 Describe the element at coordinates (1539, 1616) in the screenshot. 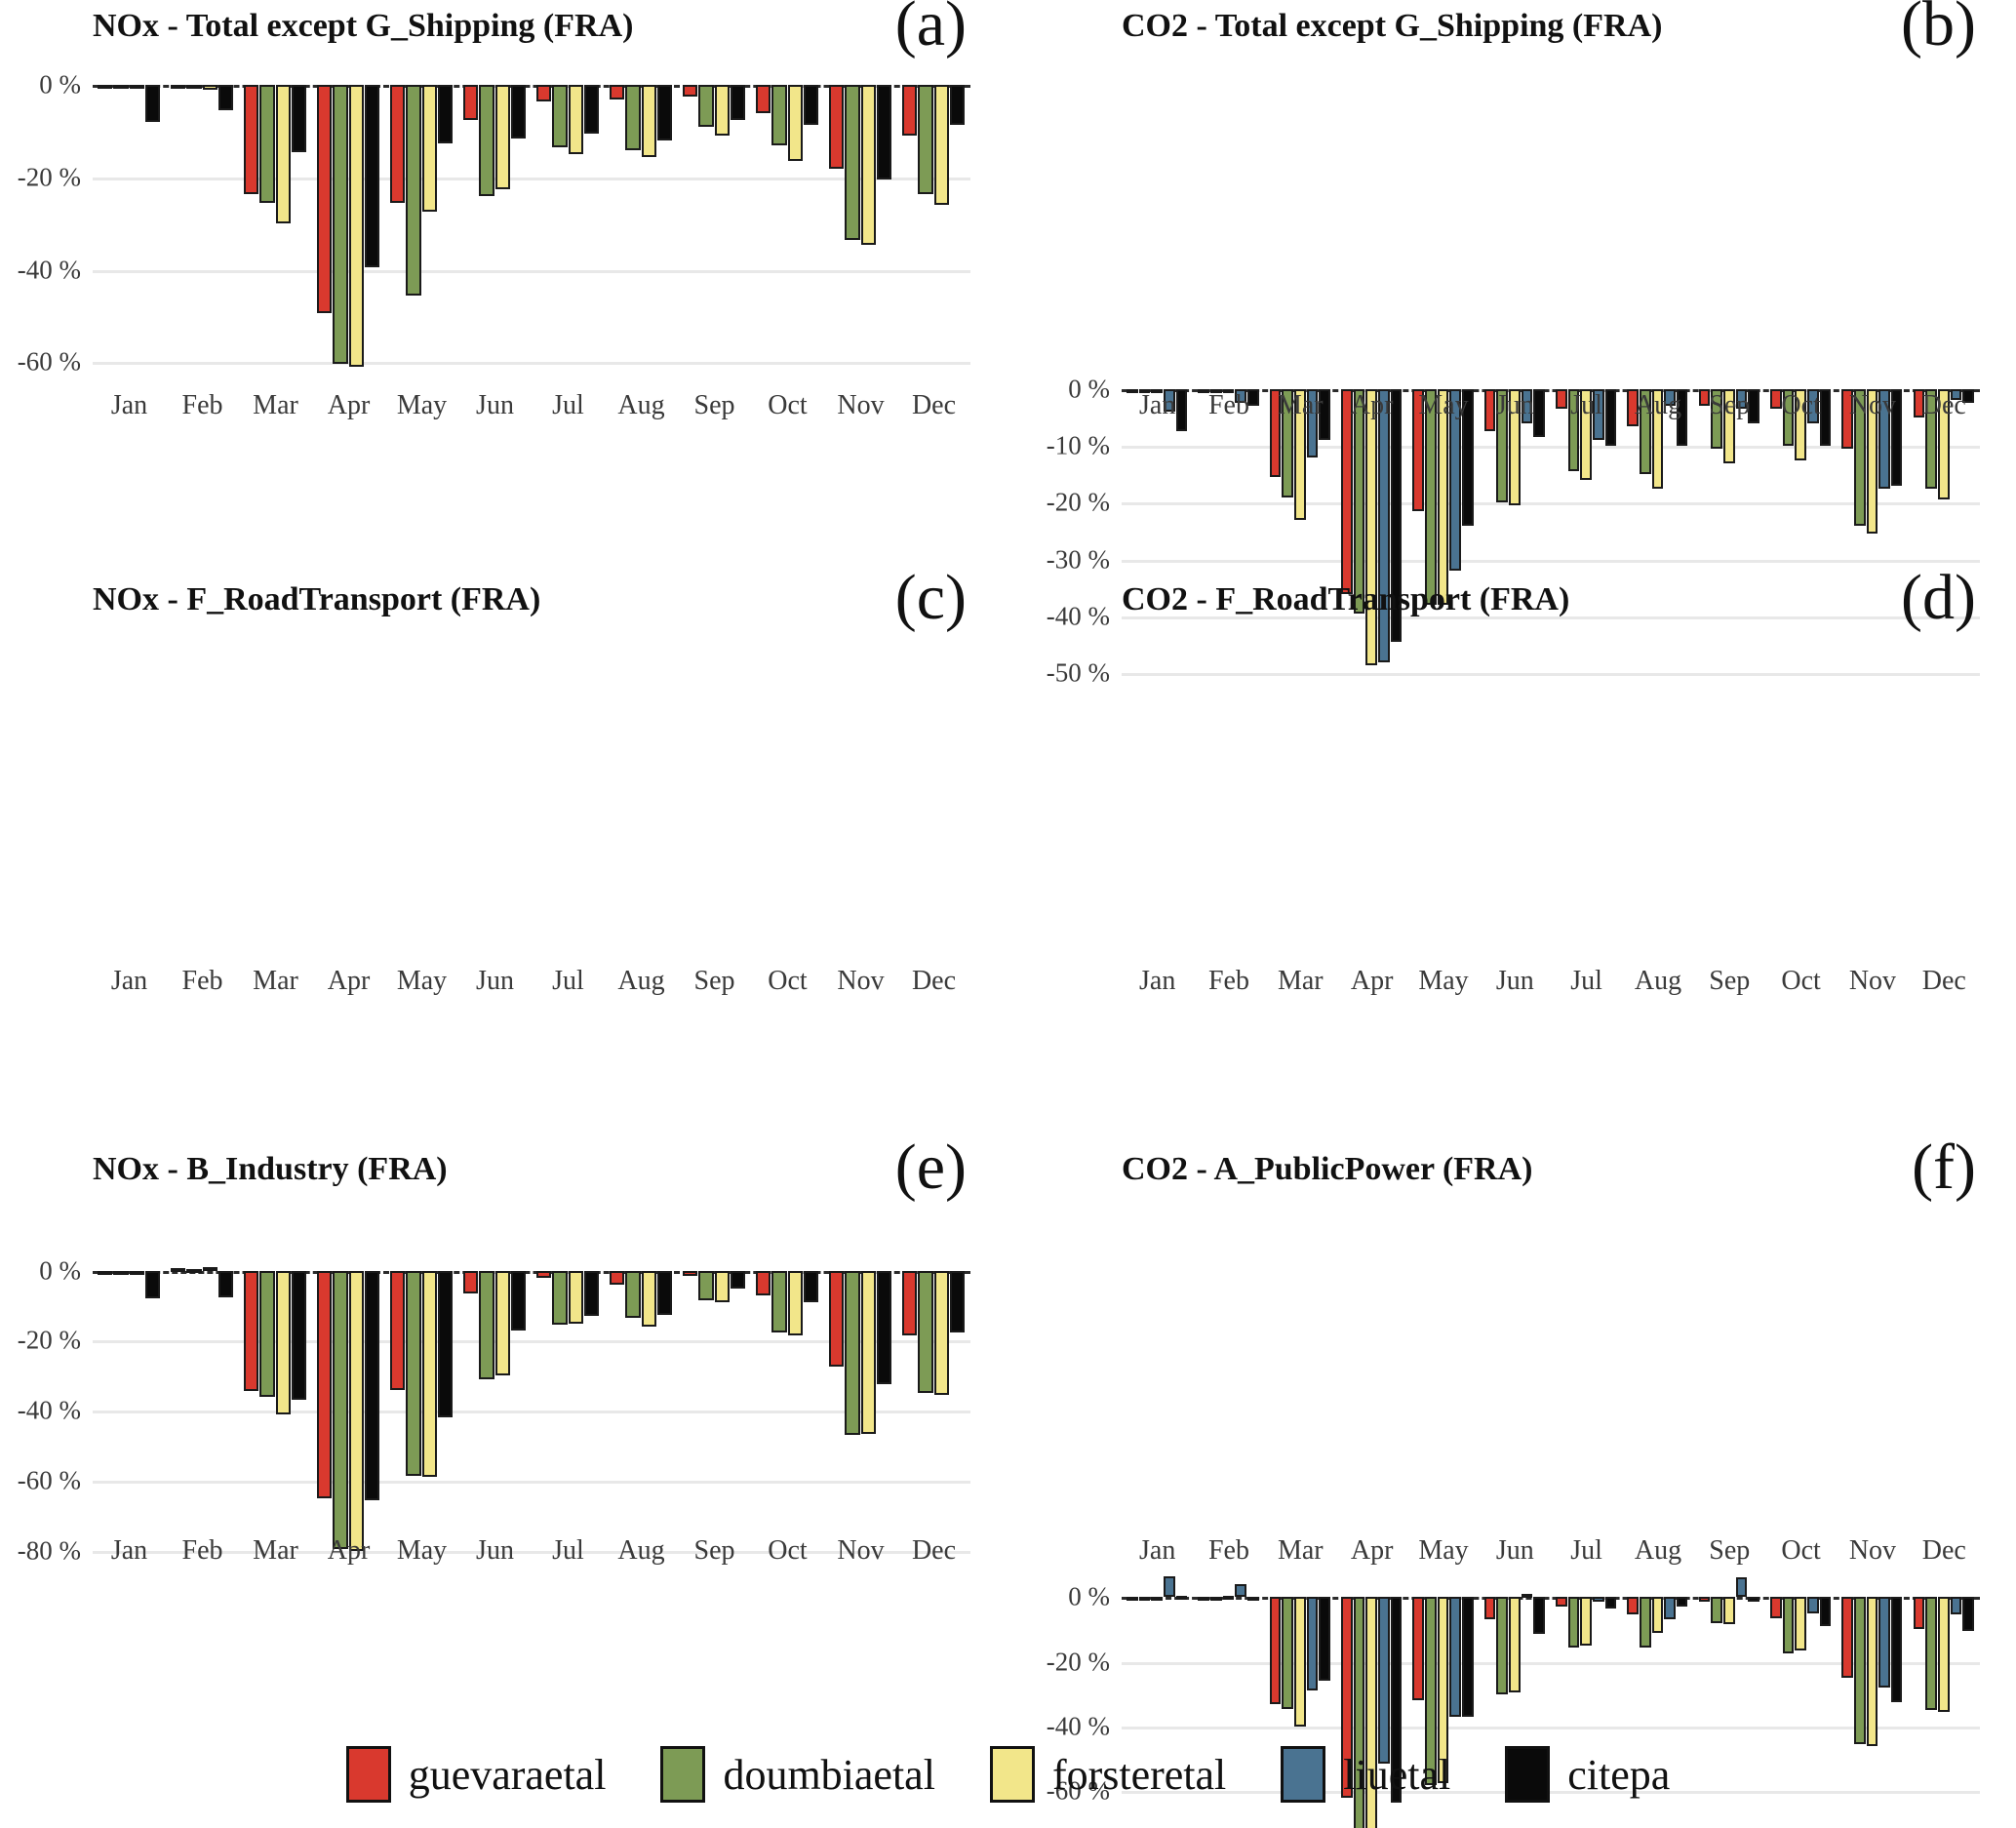

I see `bar-d-jun-citepa` at that location.